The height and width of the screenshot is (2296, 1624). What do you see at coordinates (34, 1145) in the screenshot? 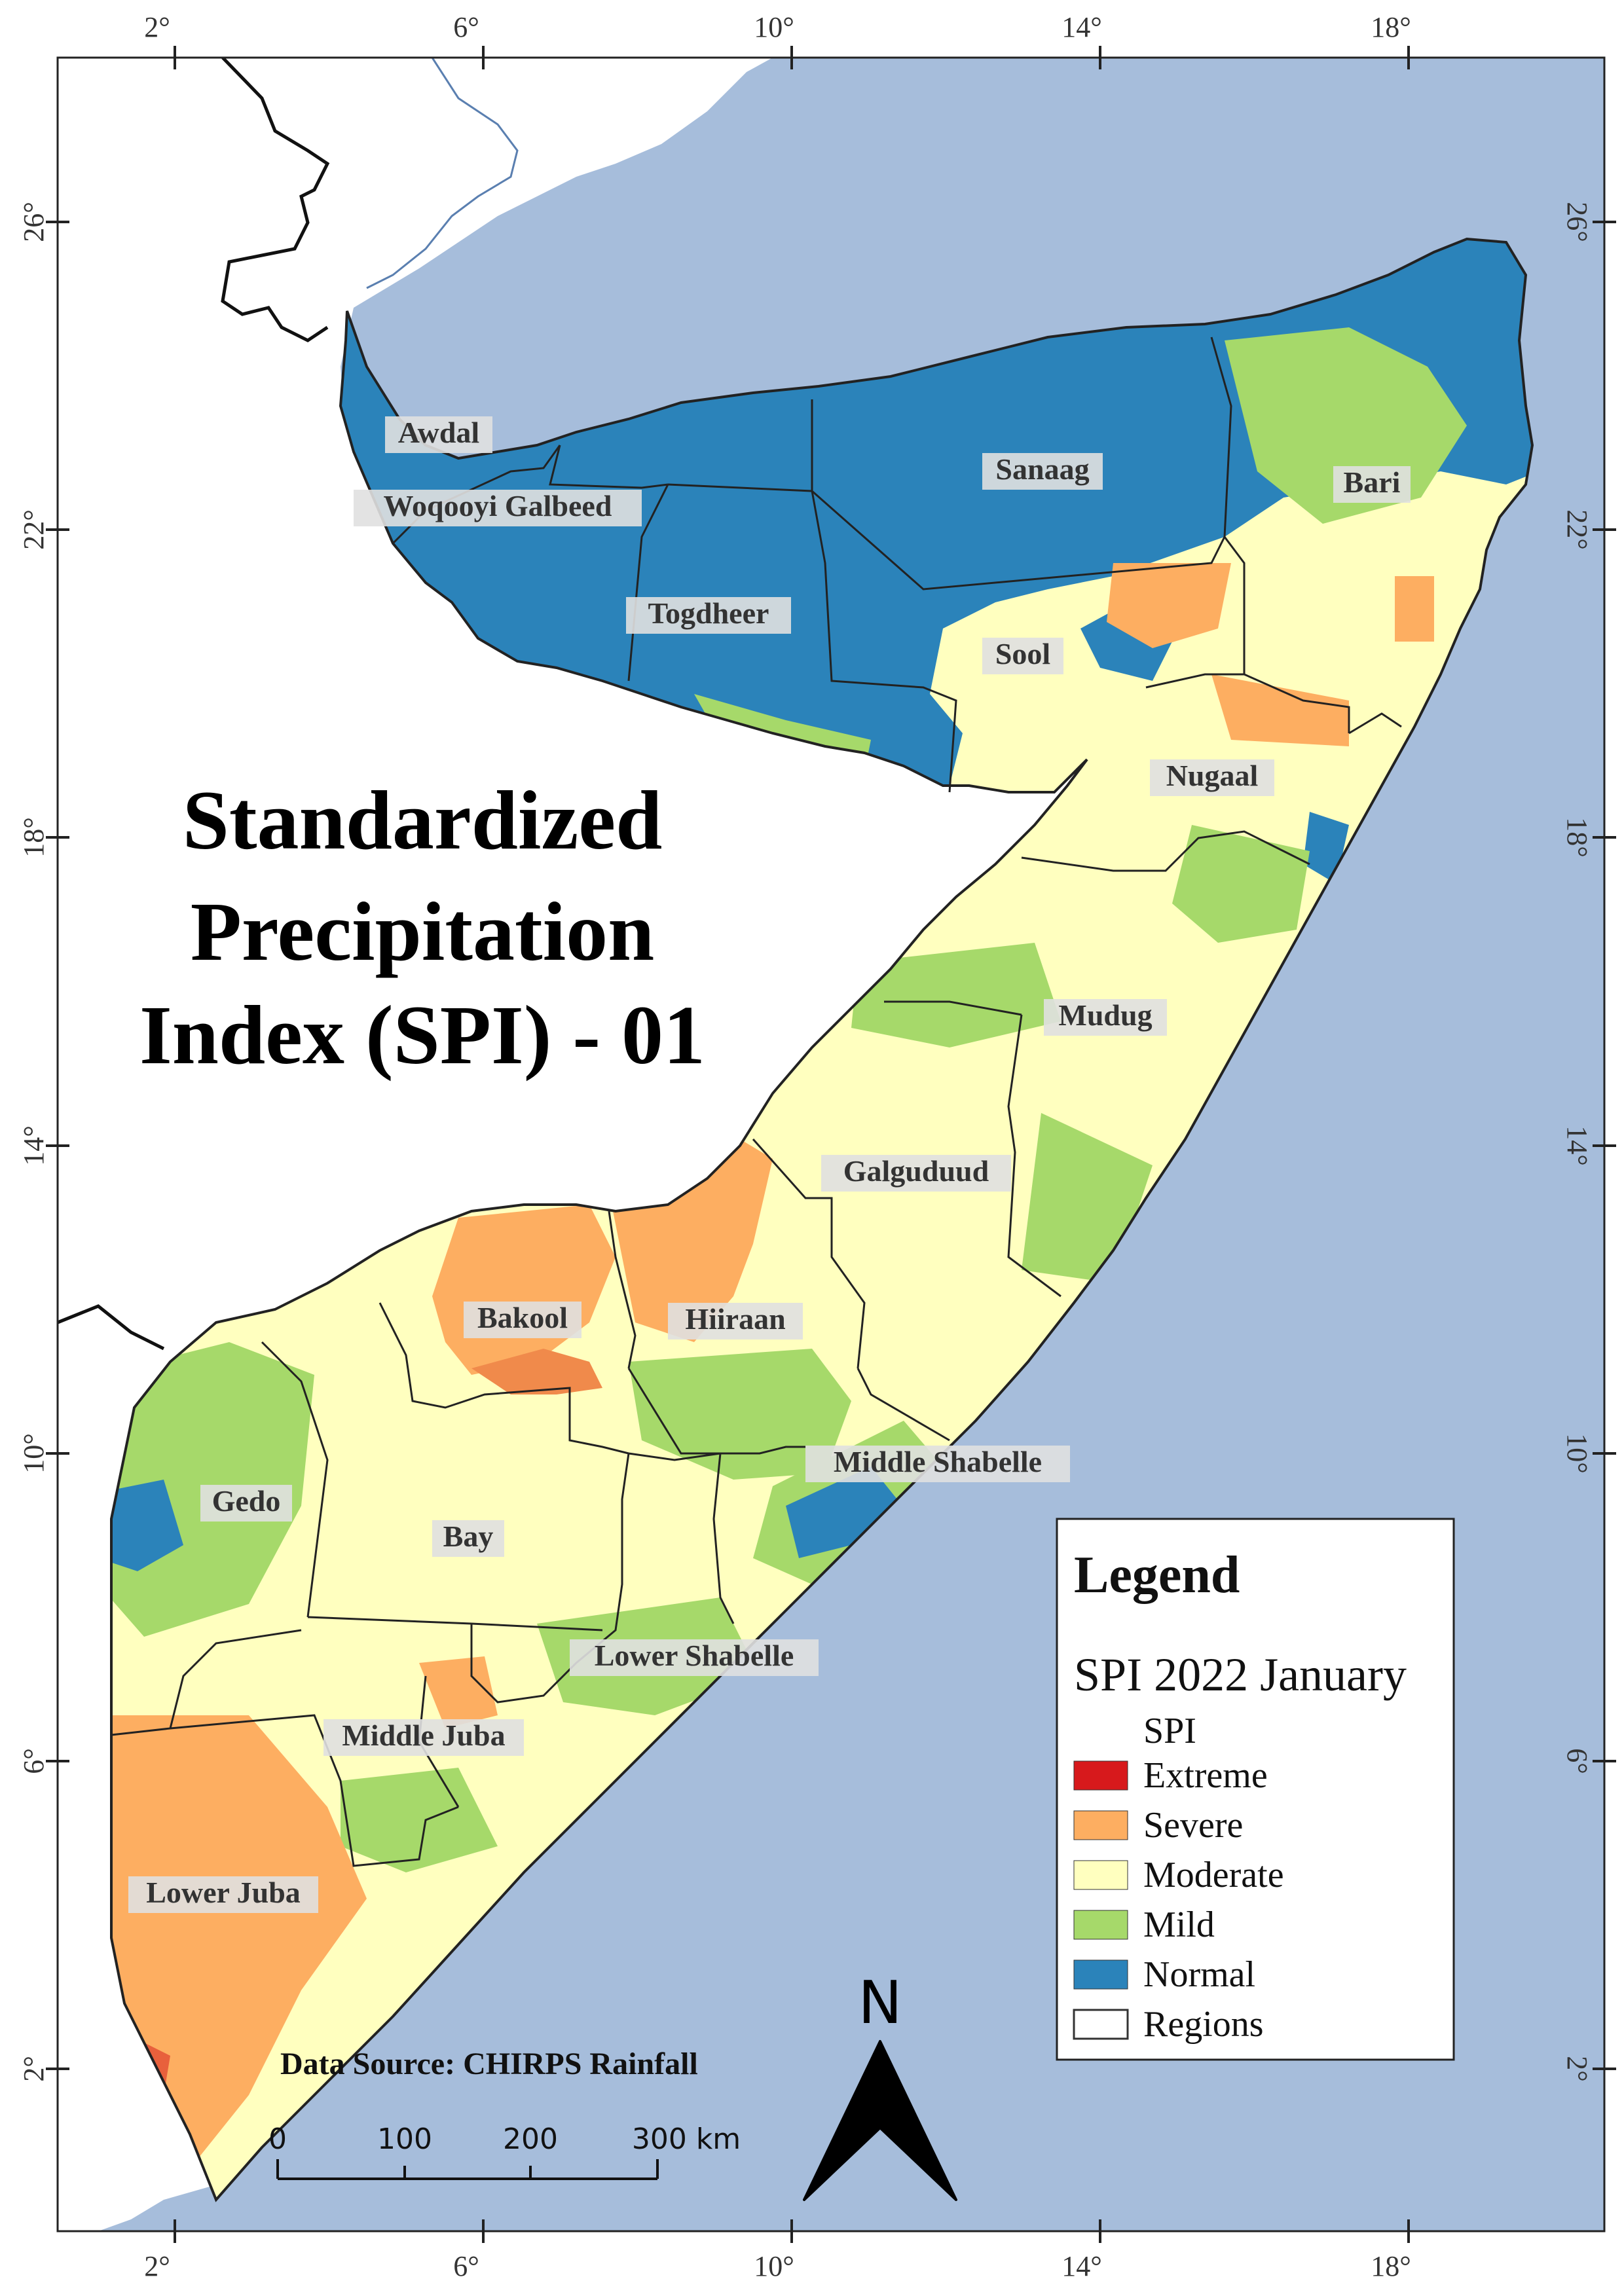
I see `lat-label-left: 14°` at bounding box center [34, 1145].